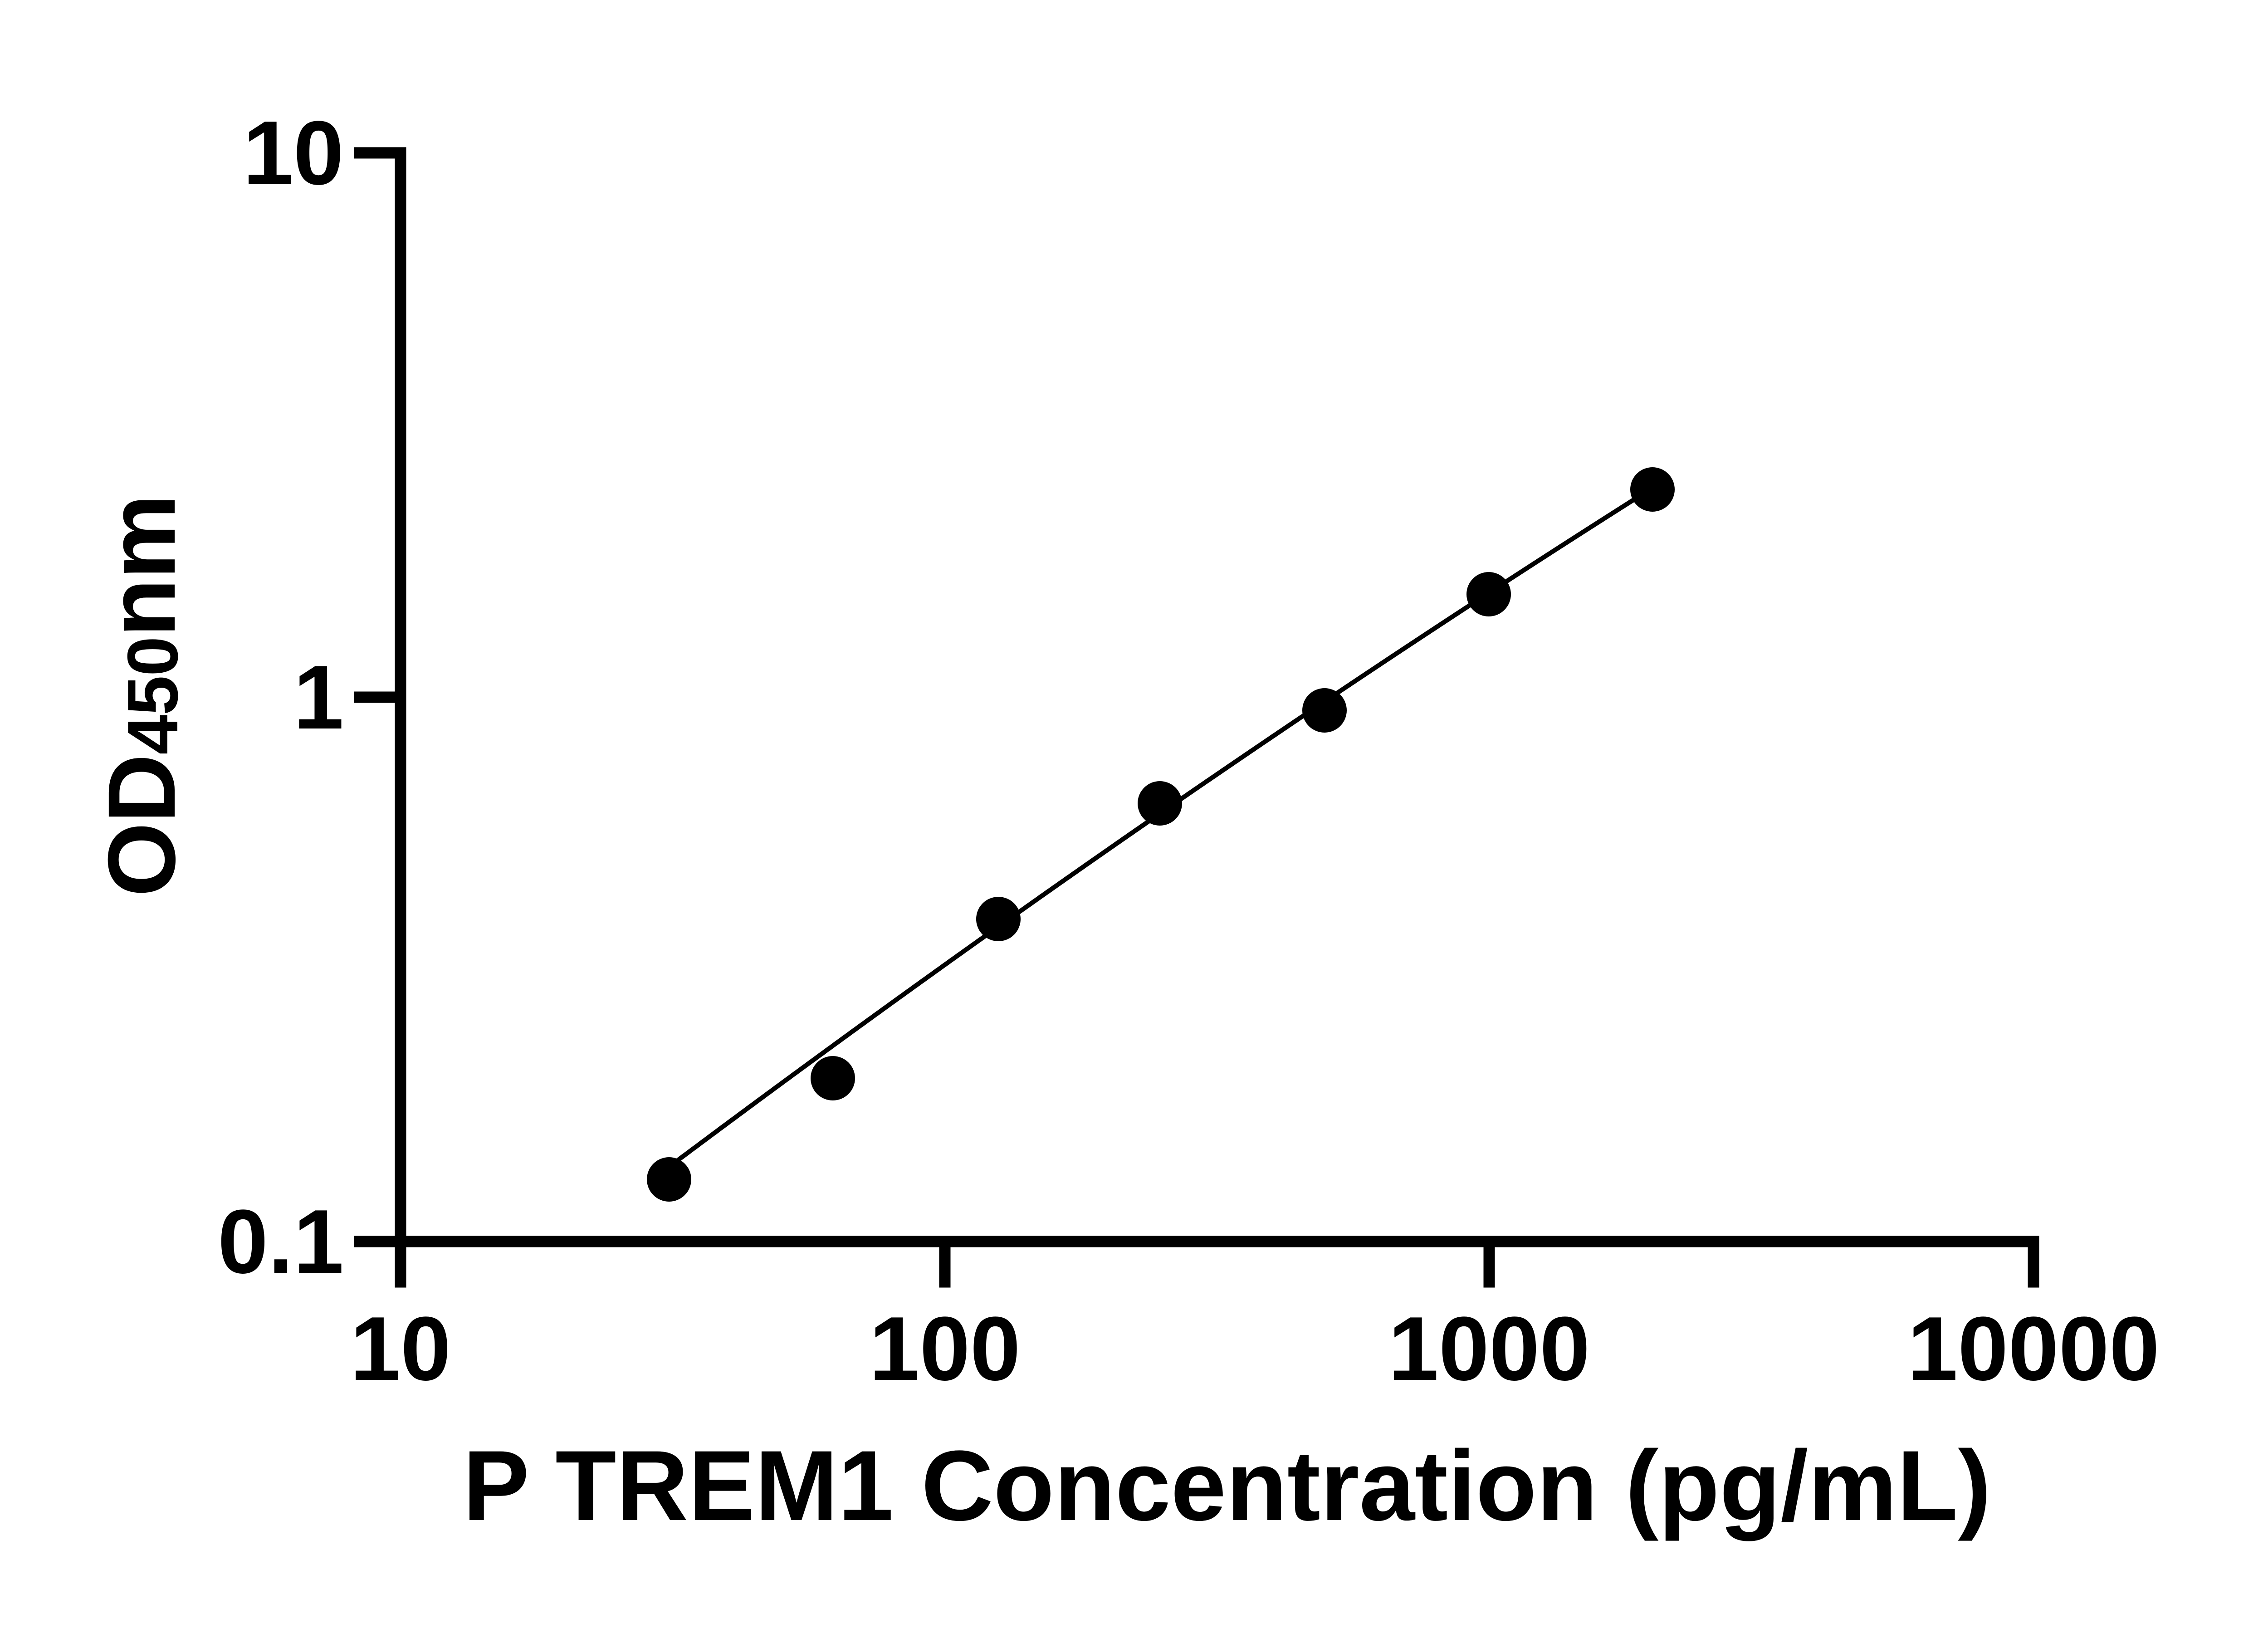  What do you see at coordinates (1227, 1485) in the screenshot?
I see `svg-text: P TREM1 Concentration (pg/mL)` at bounding box center [1227, 1485].